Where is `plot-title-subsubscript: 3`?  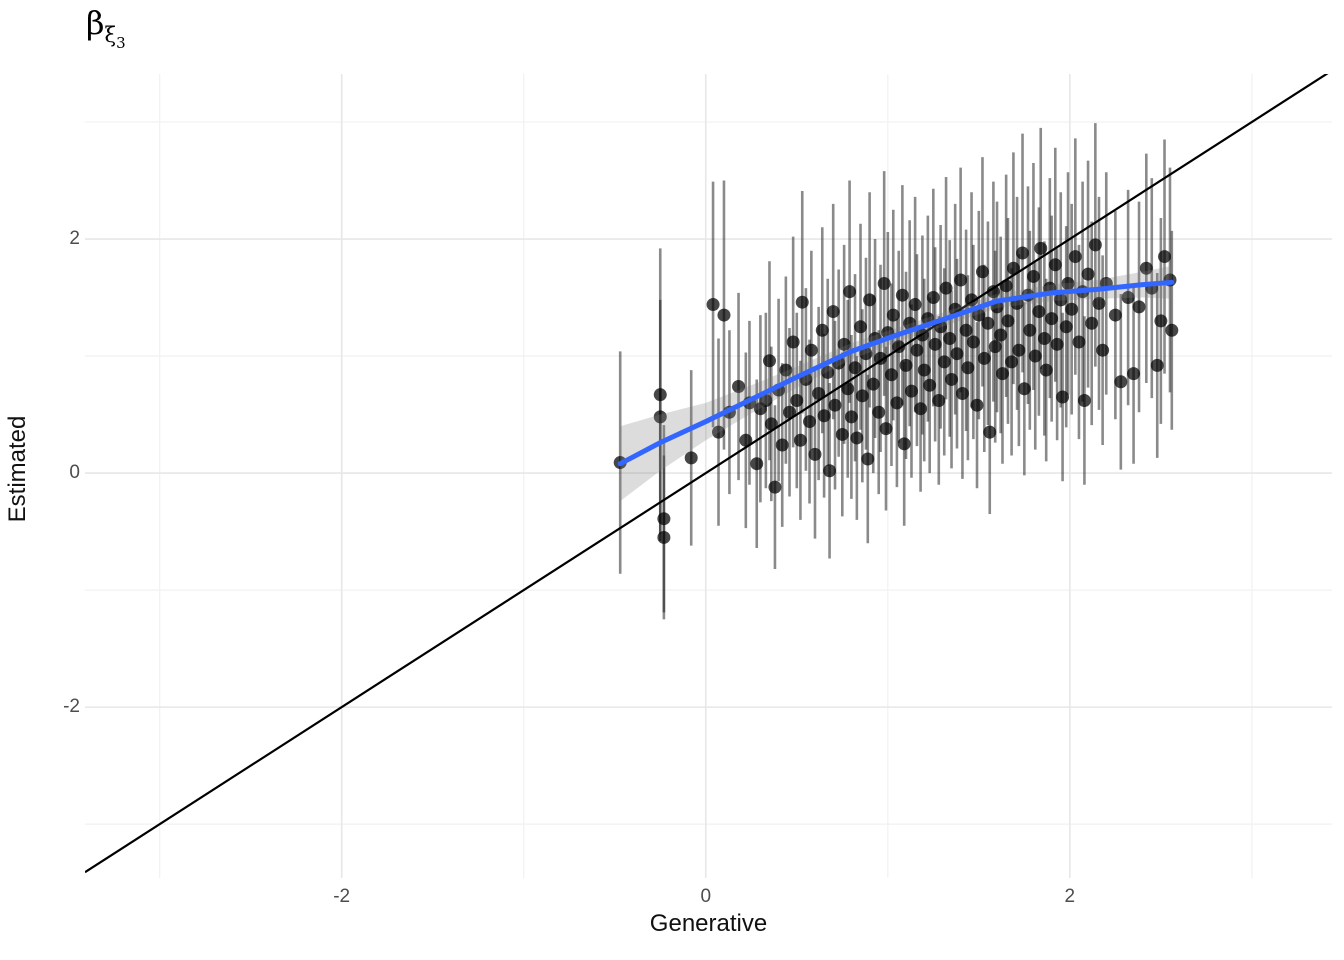
plot-title-subsubscript: 3 is located at coordinates (121, 43).